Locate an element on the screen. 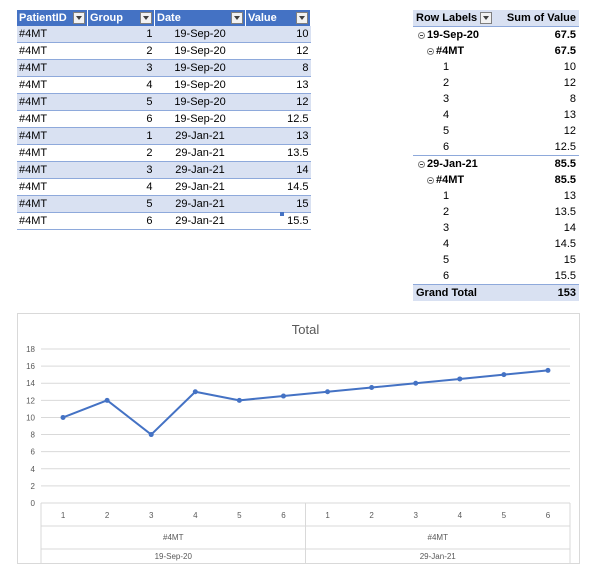 The width and height of the screenshot is (590, 570). pivot-item-row: 4 14.5 is located at coordinates (496, 244).